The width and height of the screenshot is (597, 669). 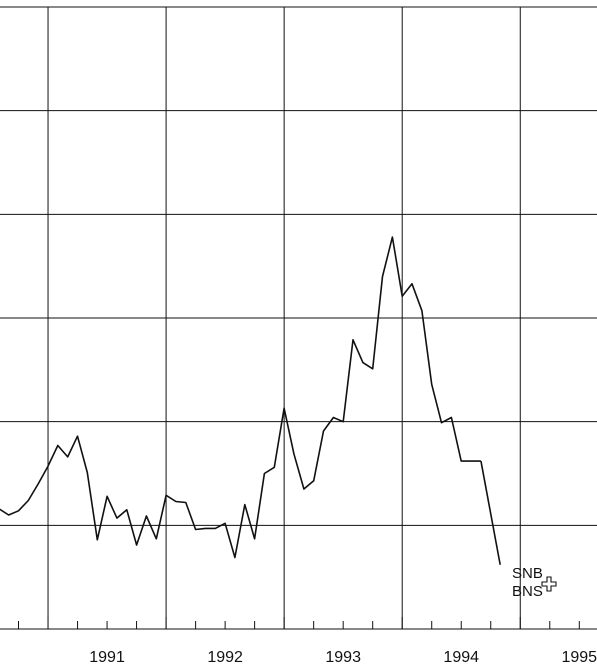 What do you see at coordinates (225, 657) in the screenshot?
I see `x-tick-label-1992: 1992` at bounding box center [225, 657].